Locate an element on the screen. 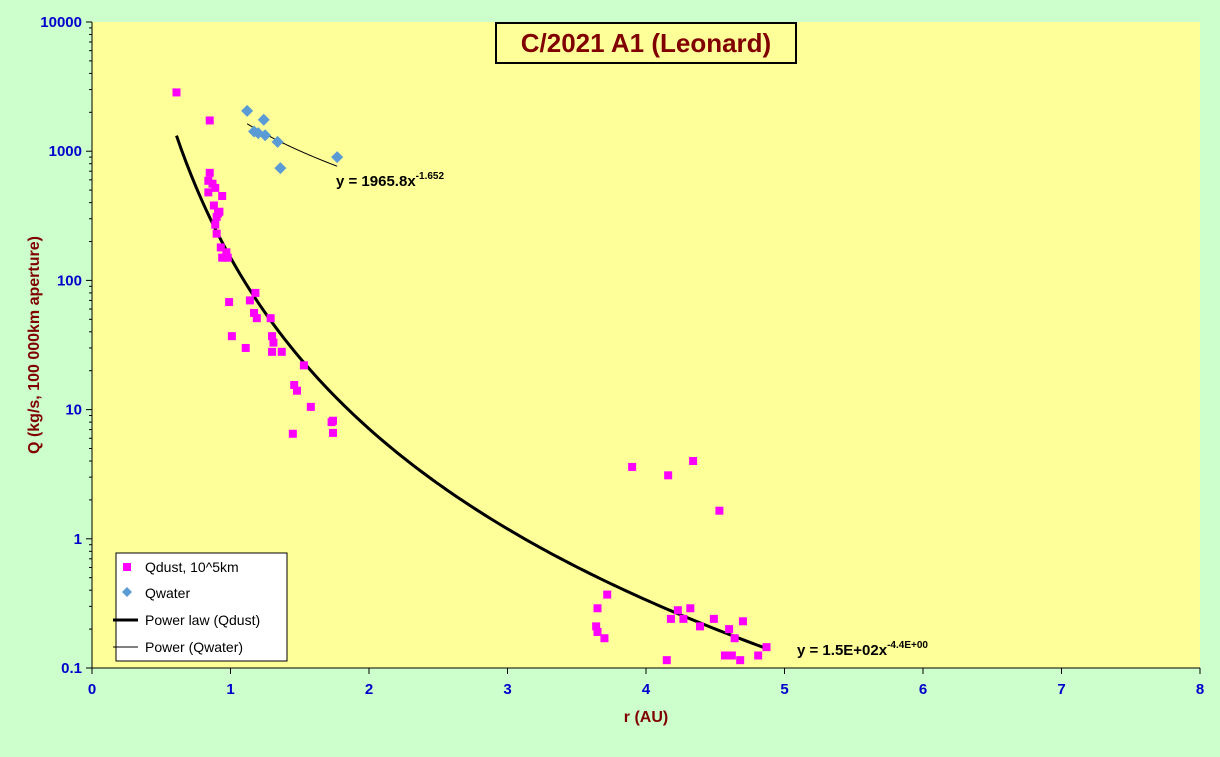  chart-title: C/2021 A1 (Leonard) is located at coordinates (646, 43).